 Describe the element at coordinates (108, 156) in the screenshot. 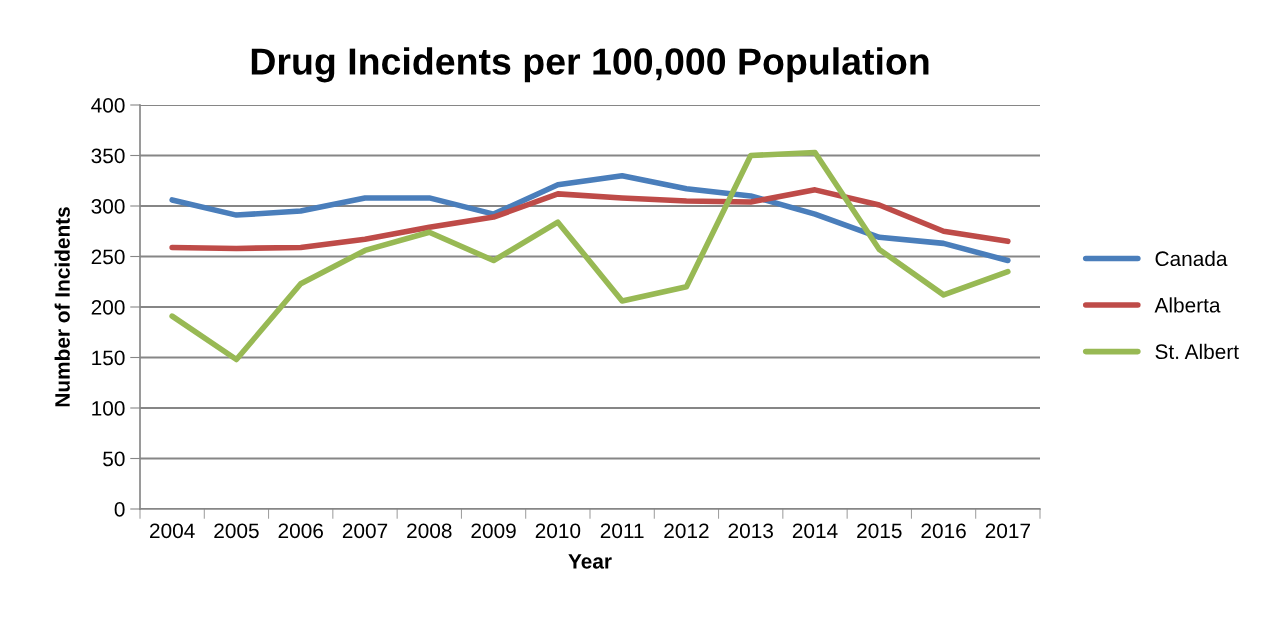

I see `y-tick-label: 350` at that location.